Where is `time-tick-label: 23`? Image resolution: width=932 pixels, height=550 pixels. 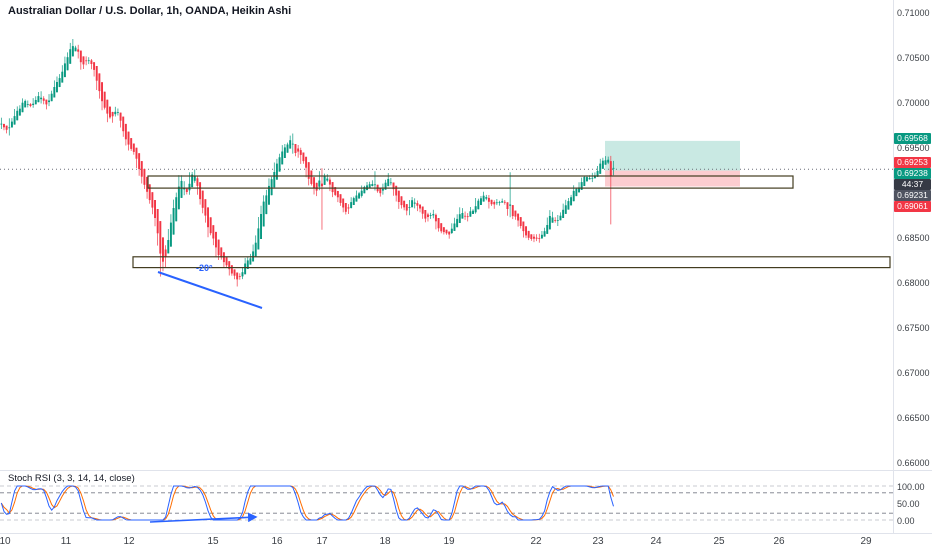 time-tick-label: 23 is located at coordinates (598, 541).